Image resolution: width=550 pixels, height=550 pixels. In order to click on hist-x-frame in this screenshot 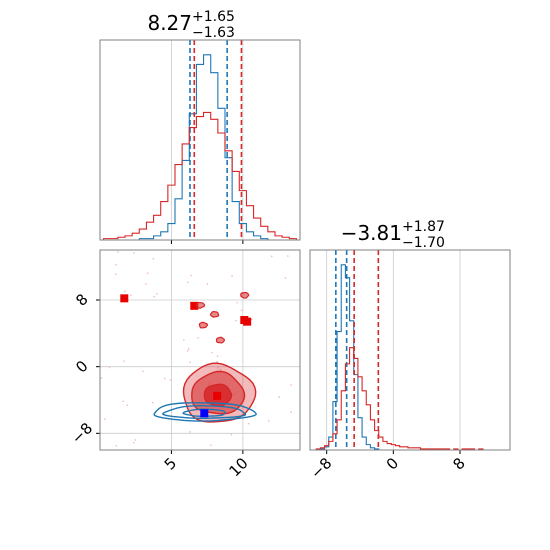, I will do `click(200, 140)`.